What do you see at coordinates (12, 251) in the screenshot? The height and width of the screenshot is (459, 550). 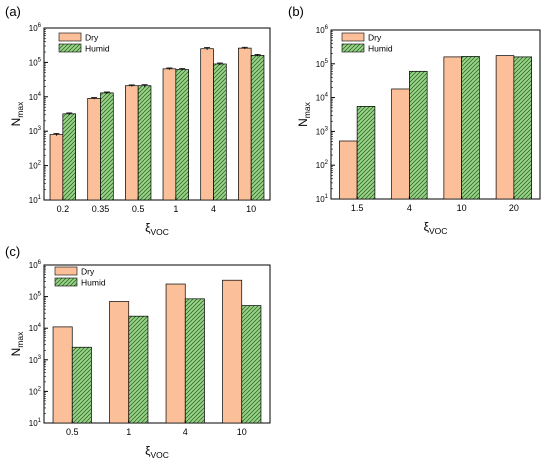 I see `panel-label: (c)` at bounding box center [12, 251].